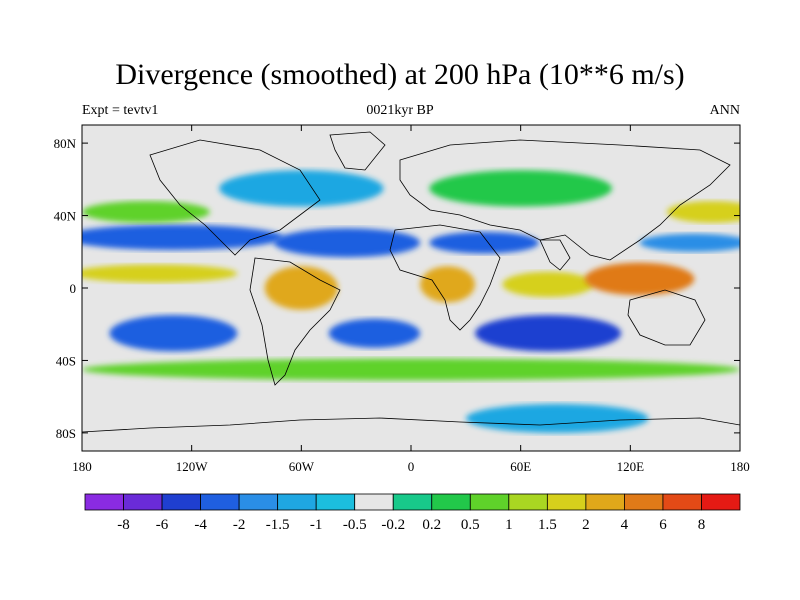  What do you see at coordinates (484, 242) in the screenshot?
I see `field-band-africa-neg` at bounding box center [484, 242].